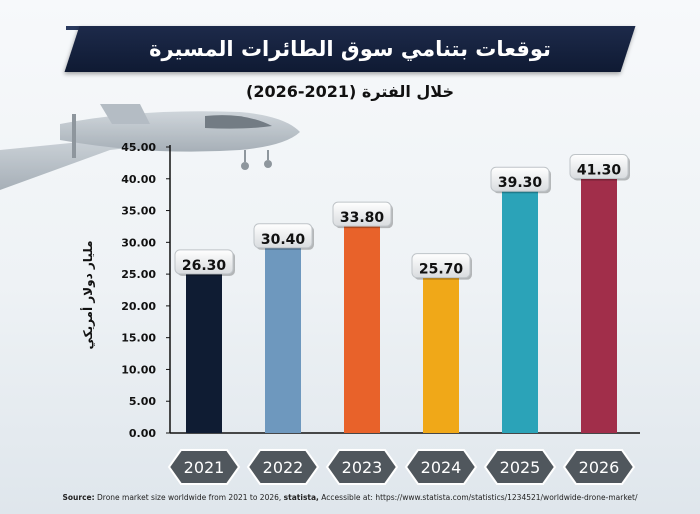 The width and height of the screenshot is (700, 514). I want to click on y-tick-label: 5.00, so click(142, 401).